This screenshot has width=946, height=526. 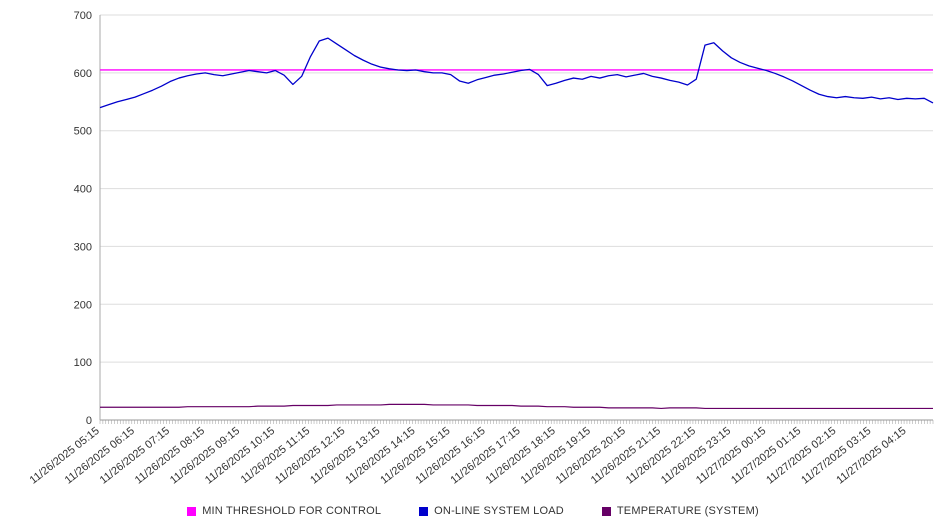 What do you see at coordinates (606, 511) in the screenshot?
I see `legend-swatch-temperature-icon` at bounding box center [606, 511].